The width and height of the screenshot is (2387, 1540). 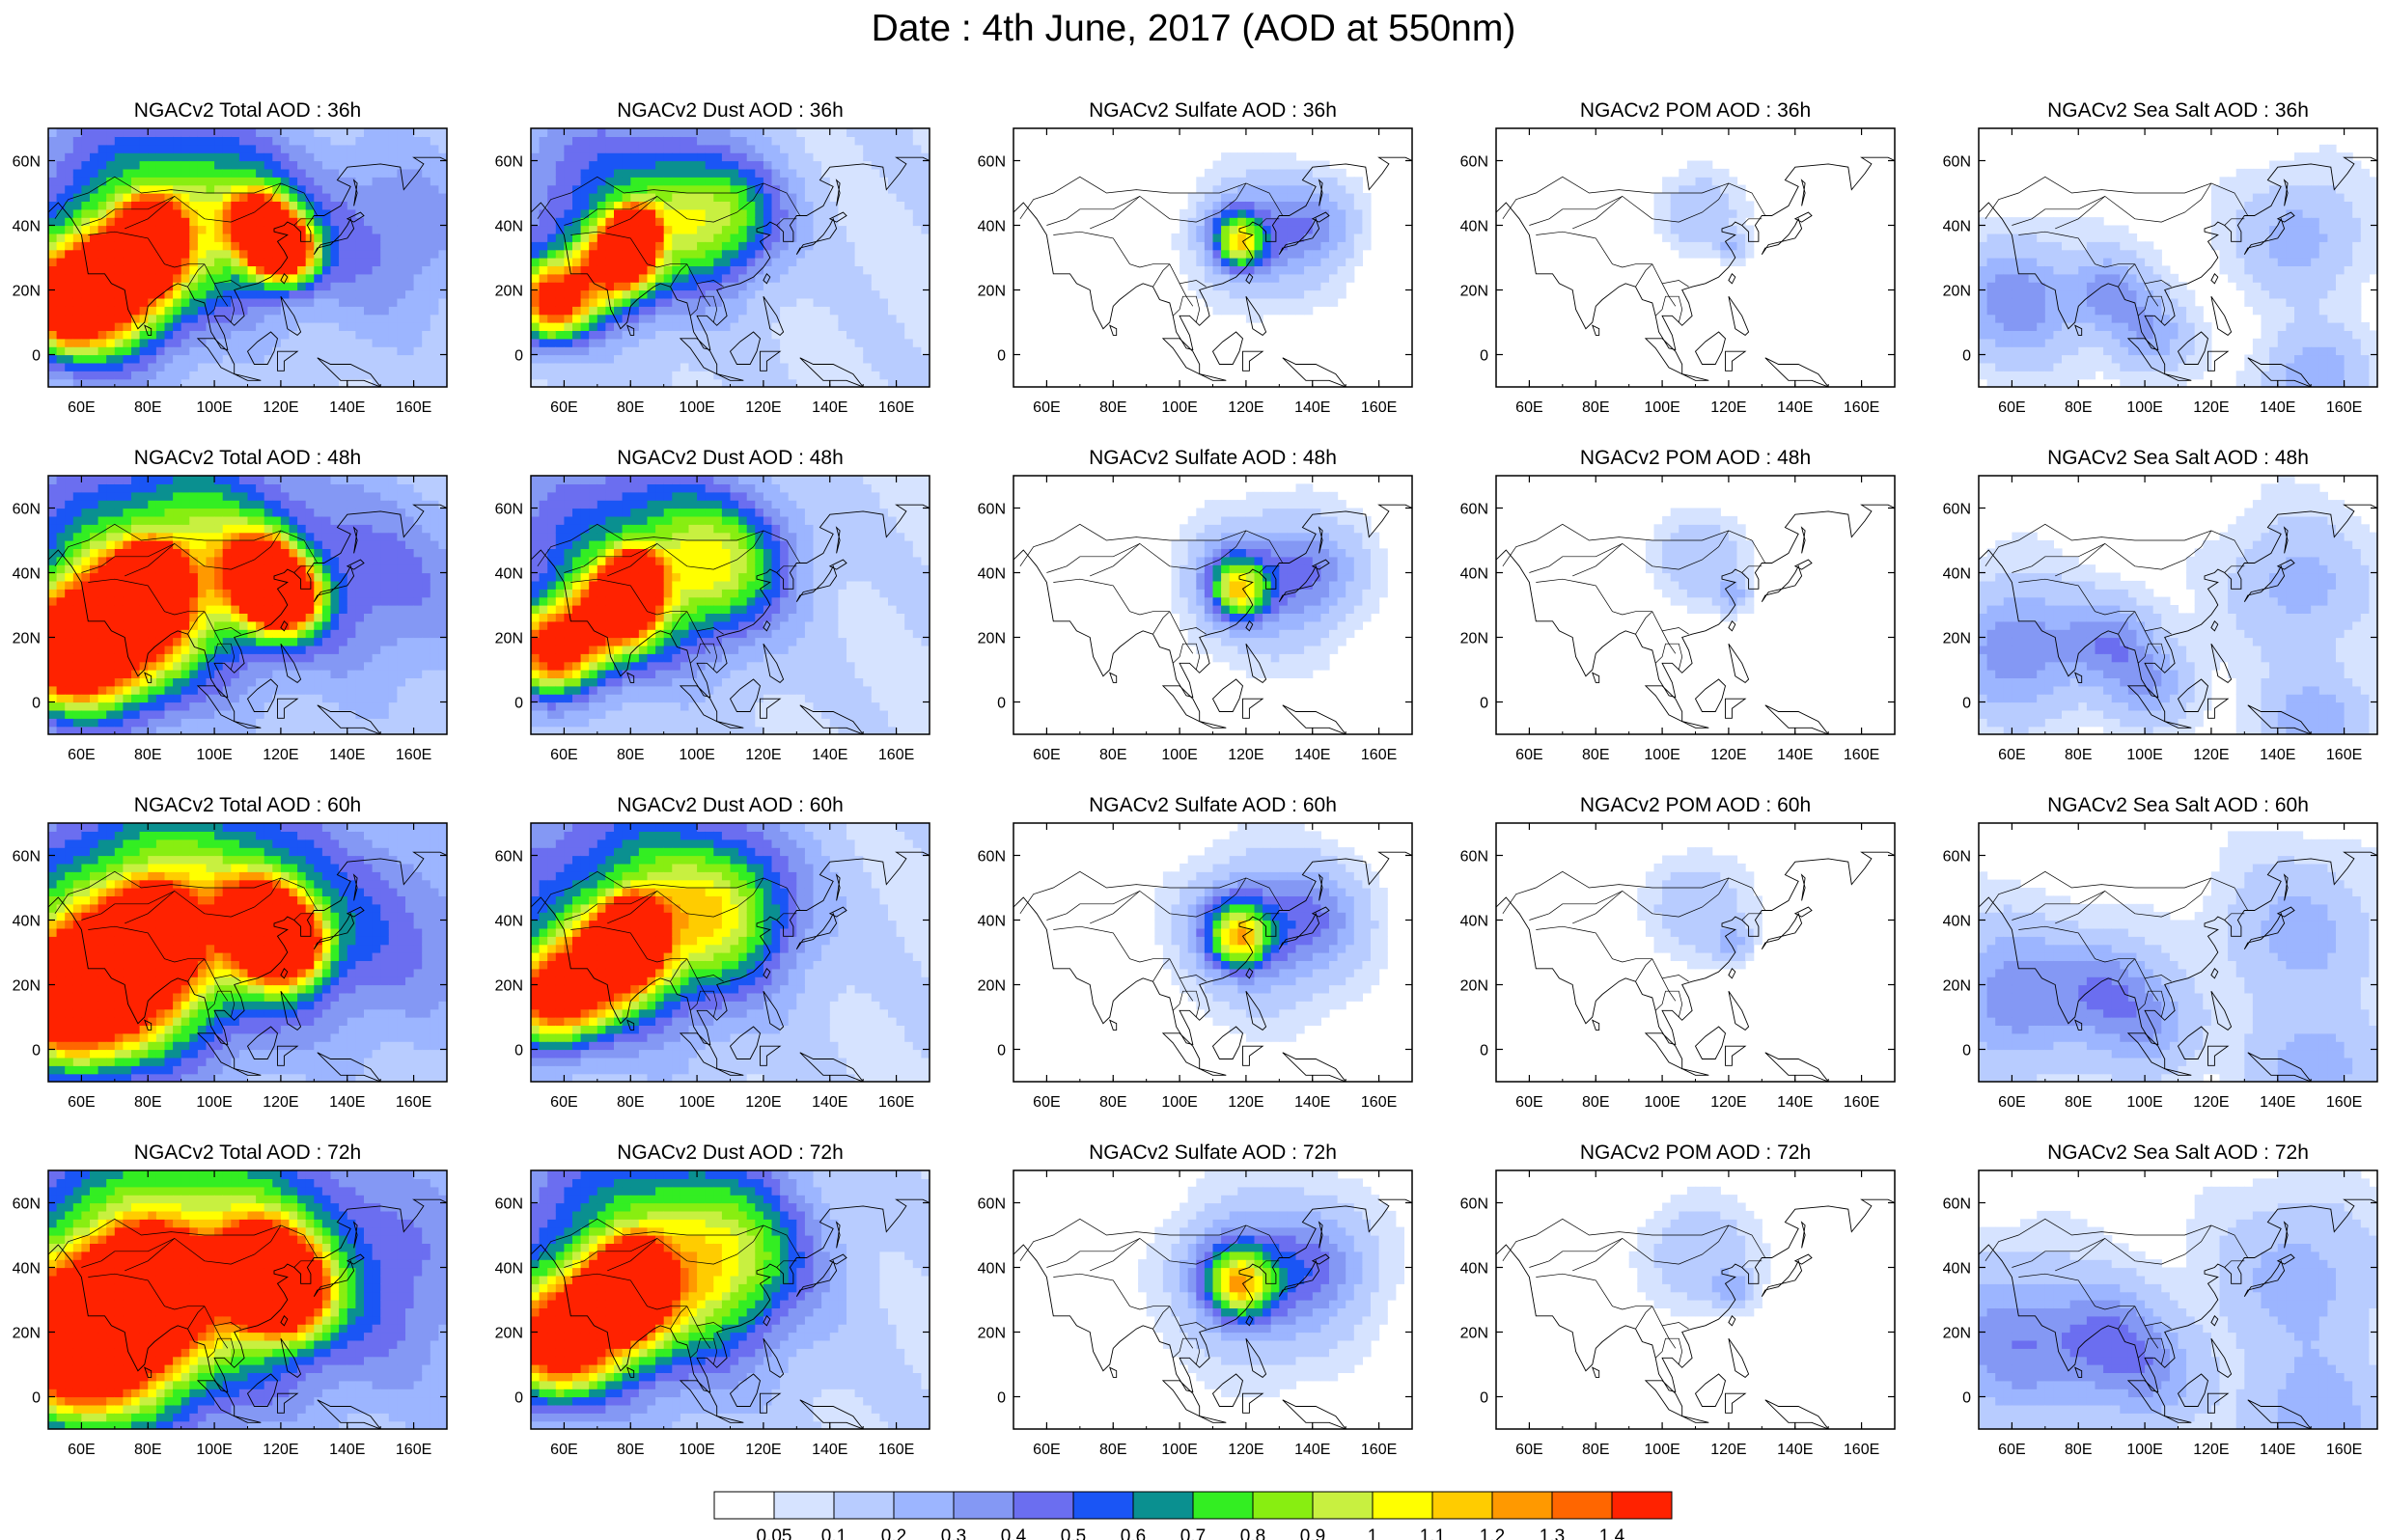 I want to click on island-outline, so click(x=1299, y=236).